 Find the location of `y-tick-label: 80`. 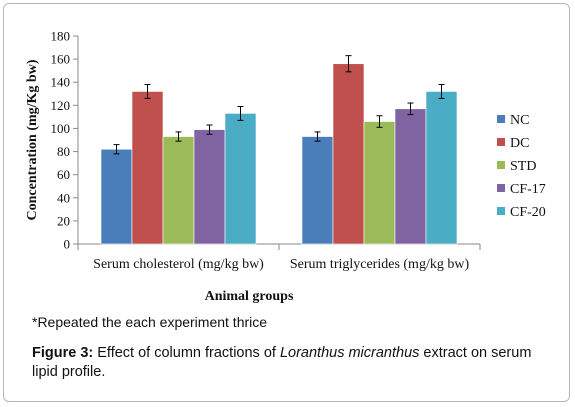

y-tick-label: 80 is located at coordinates (63, 151).